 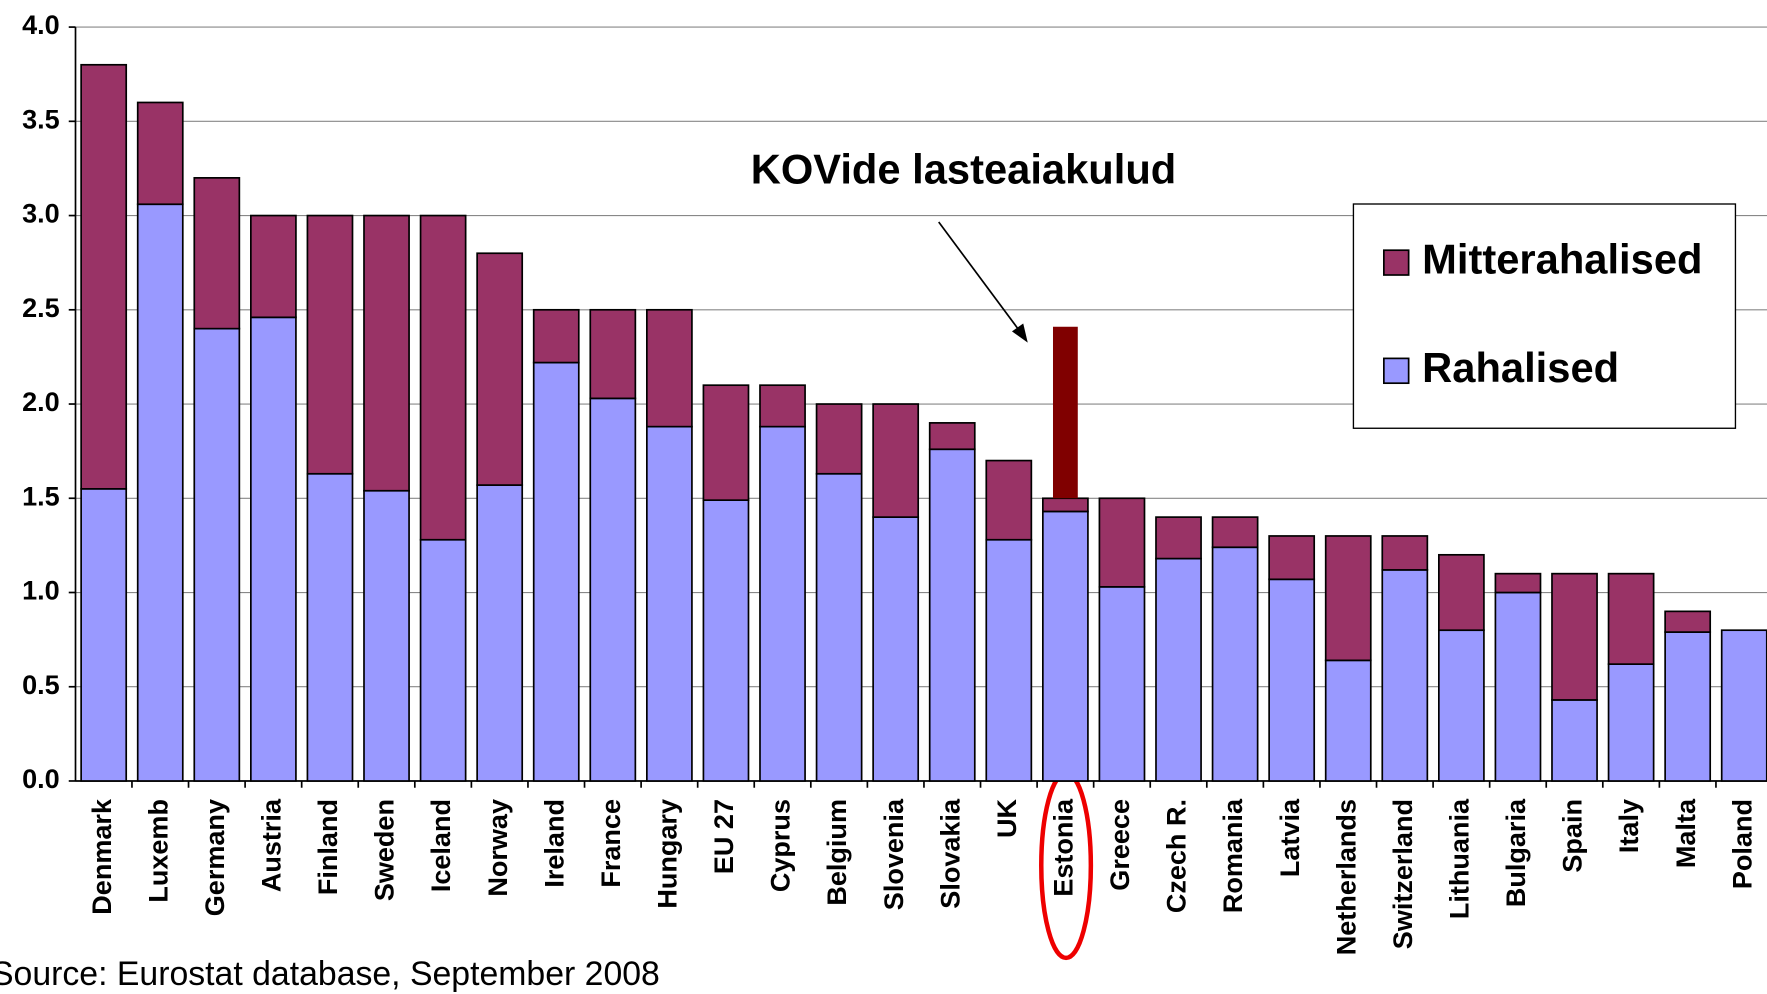 I want to click on arrow-head, so click(x=1019, y=333).